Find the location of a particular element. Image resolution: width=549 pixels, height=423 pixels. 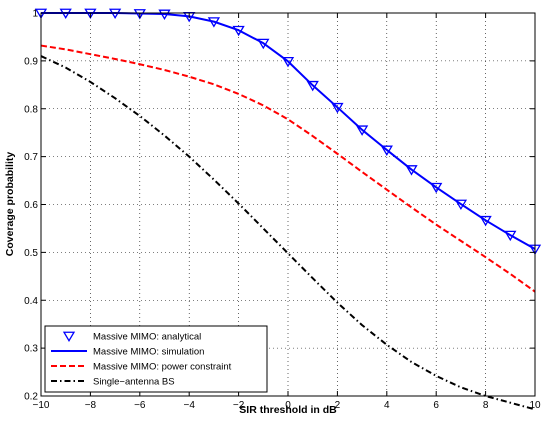

y-tick-label: 0.8 is located at coordinates (31, 109).